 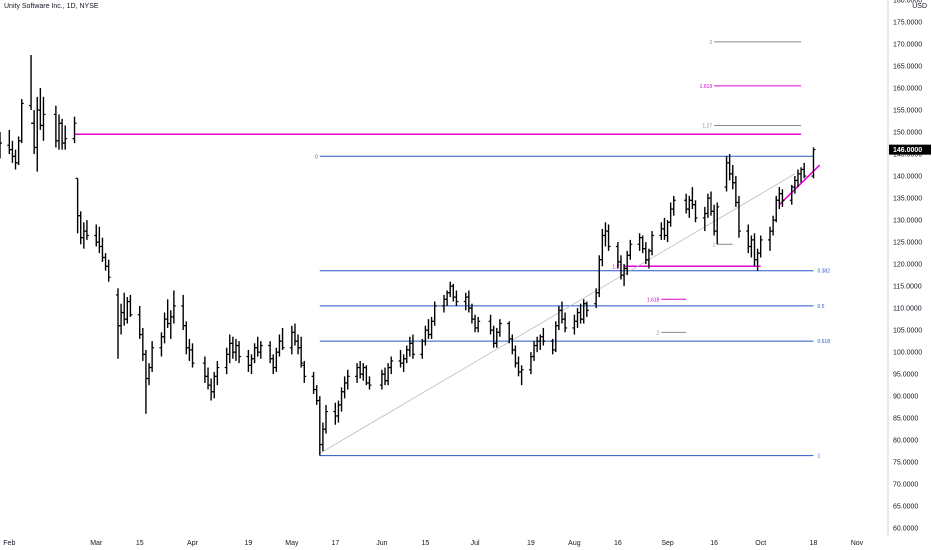 What do you see at coordinates (919, 6) in the screenshot?
I see `currency-label: USD` at bounding box center [919, 6].